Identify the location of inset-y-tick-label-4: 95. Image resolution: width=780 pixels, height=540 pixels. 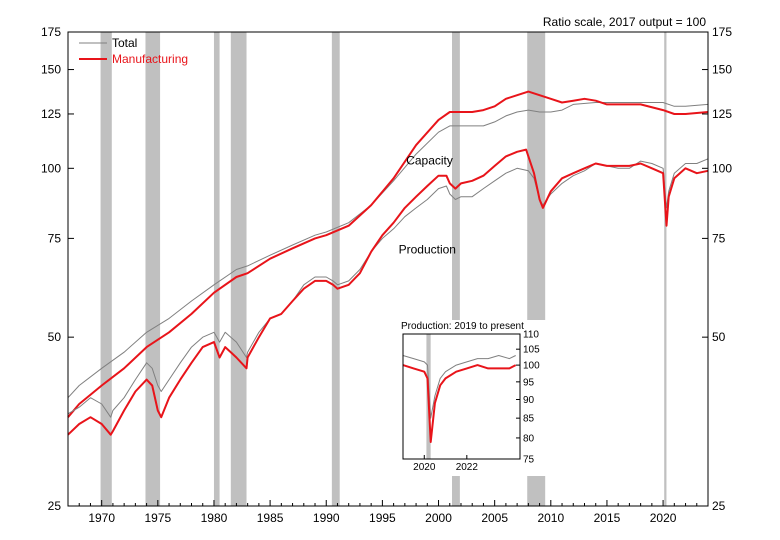
(529, 382).